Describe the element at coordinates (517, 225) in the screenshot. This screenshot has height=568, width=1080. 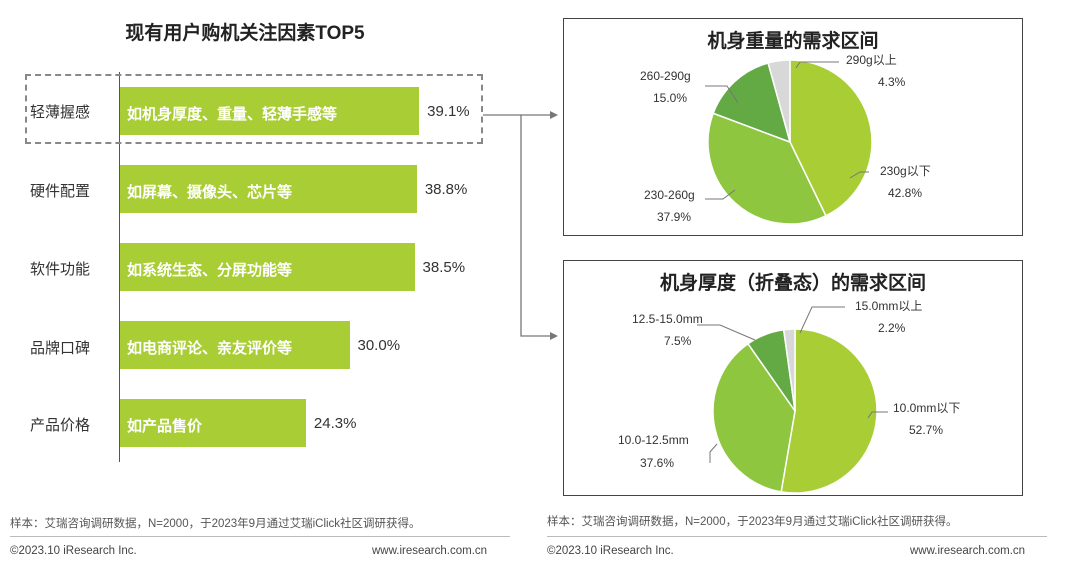
I see `connector-line` at that location.